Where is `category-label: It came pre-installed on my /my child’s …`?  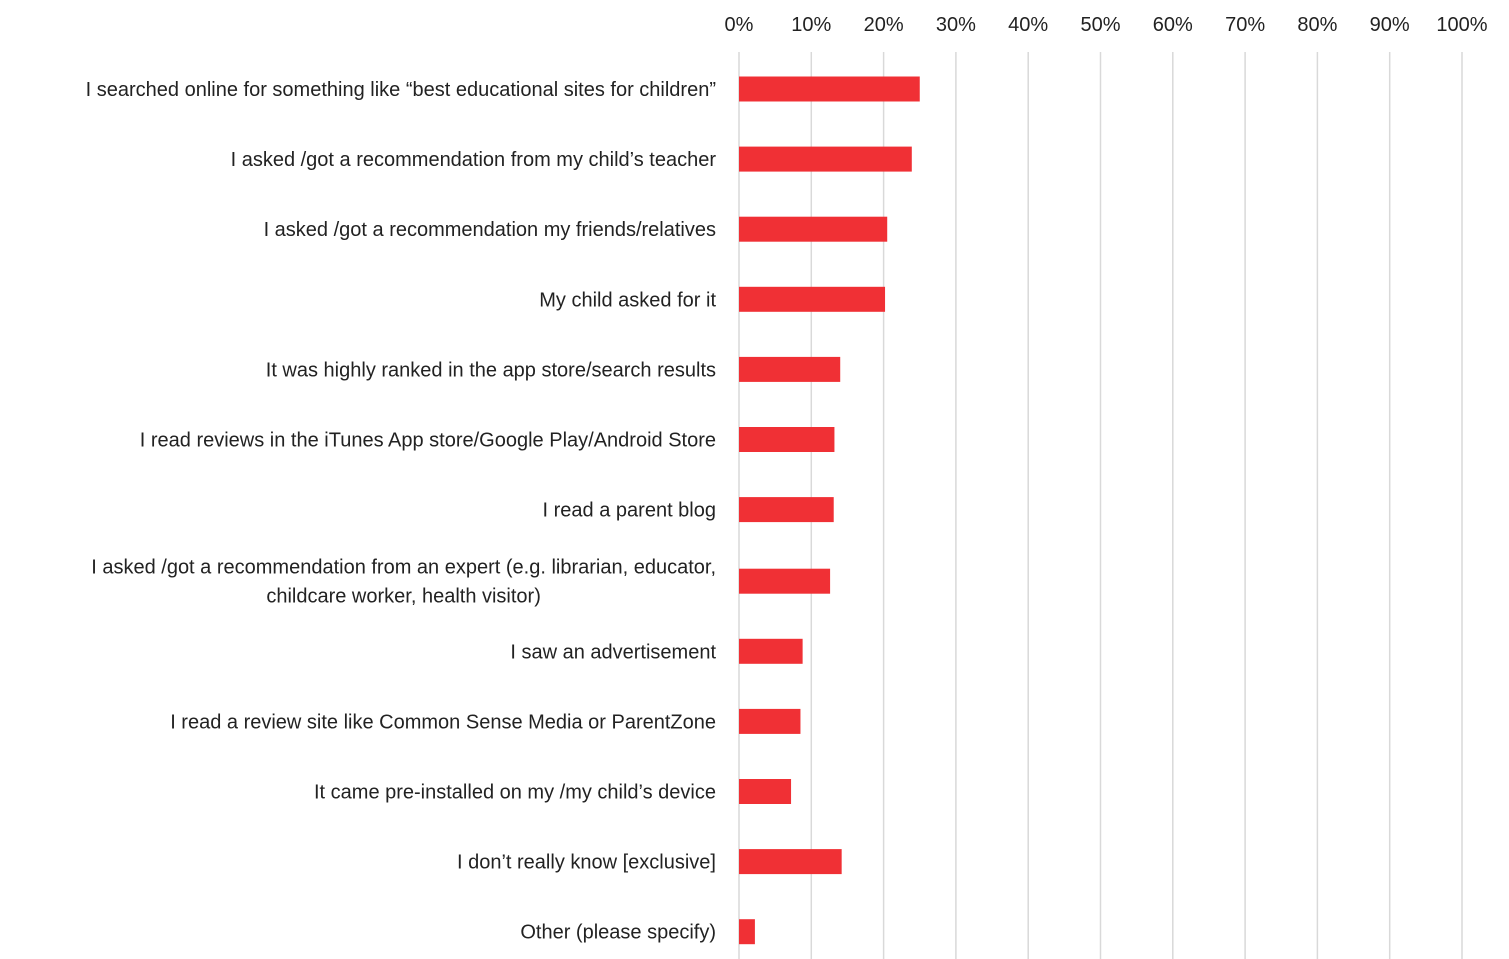
category-label: It came pre-installed on my /my child’s … is located at coordinates (515, 793).